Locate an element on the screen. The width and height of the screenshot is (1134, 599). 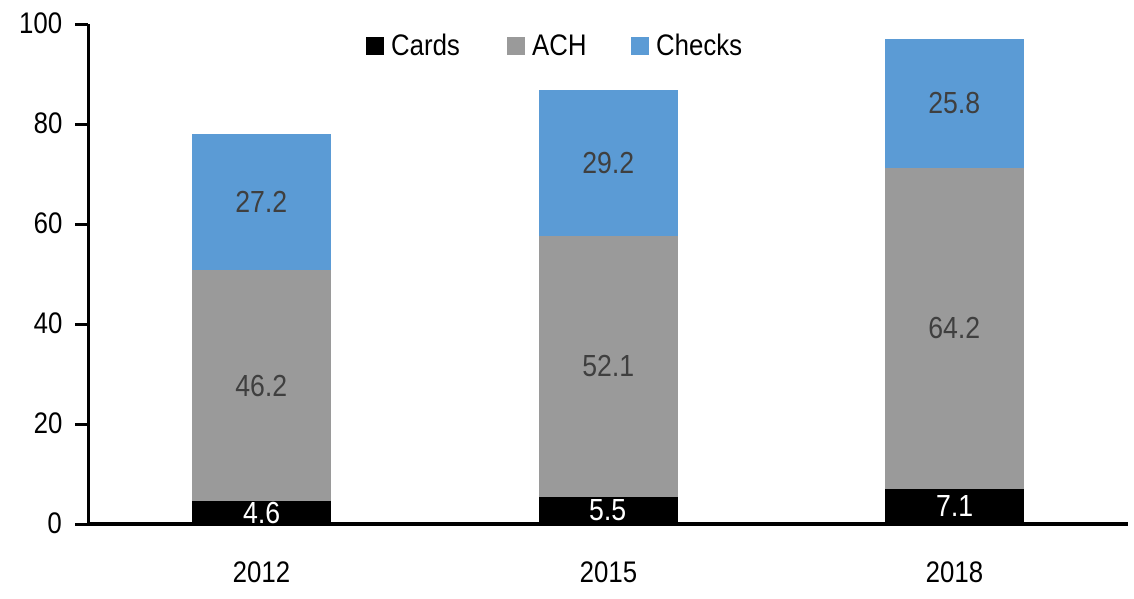
legend-label-cards: Cards is located at coordinates (431, 46).